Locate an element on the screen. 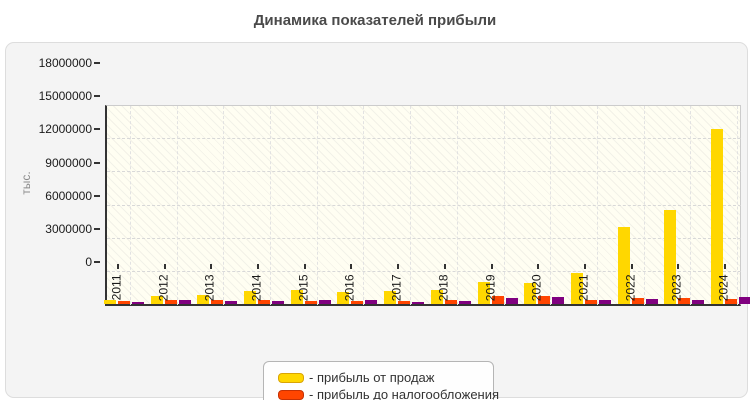 The image size is (750, 400). x-tick-label: 2023 is located at coordinates (676, 288).